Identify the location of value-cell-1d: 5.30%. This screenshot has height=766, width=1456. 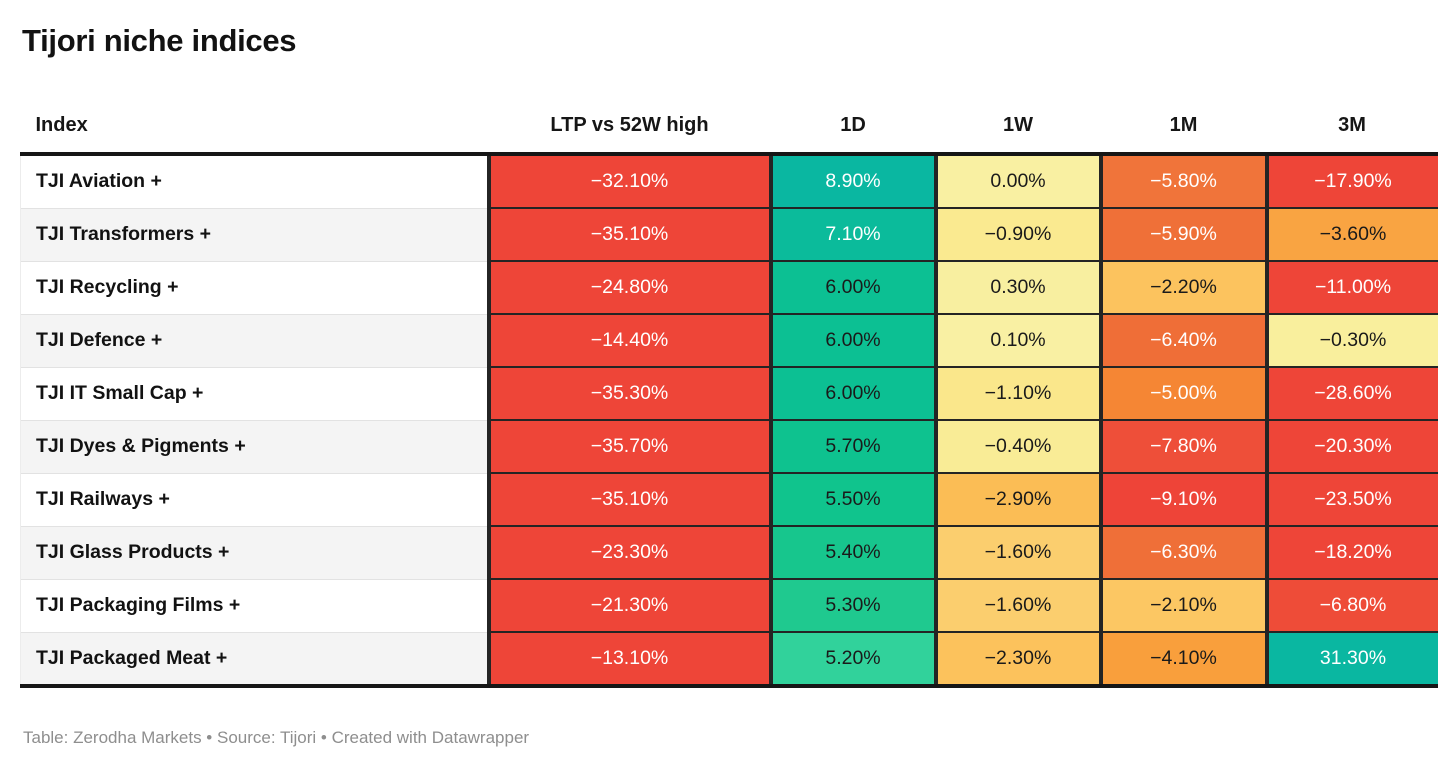
(852, 605).